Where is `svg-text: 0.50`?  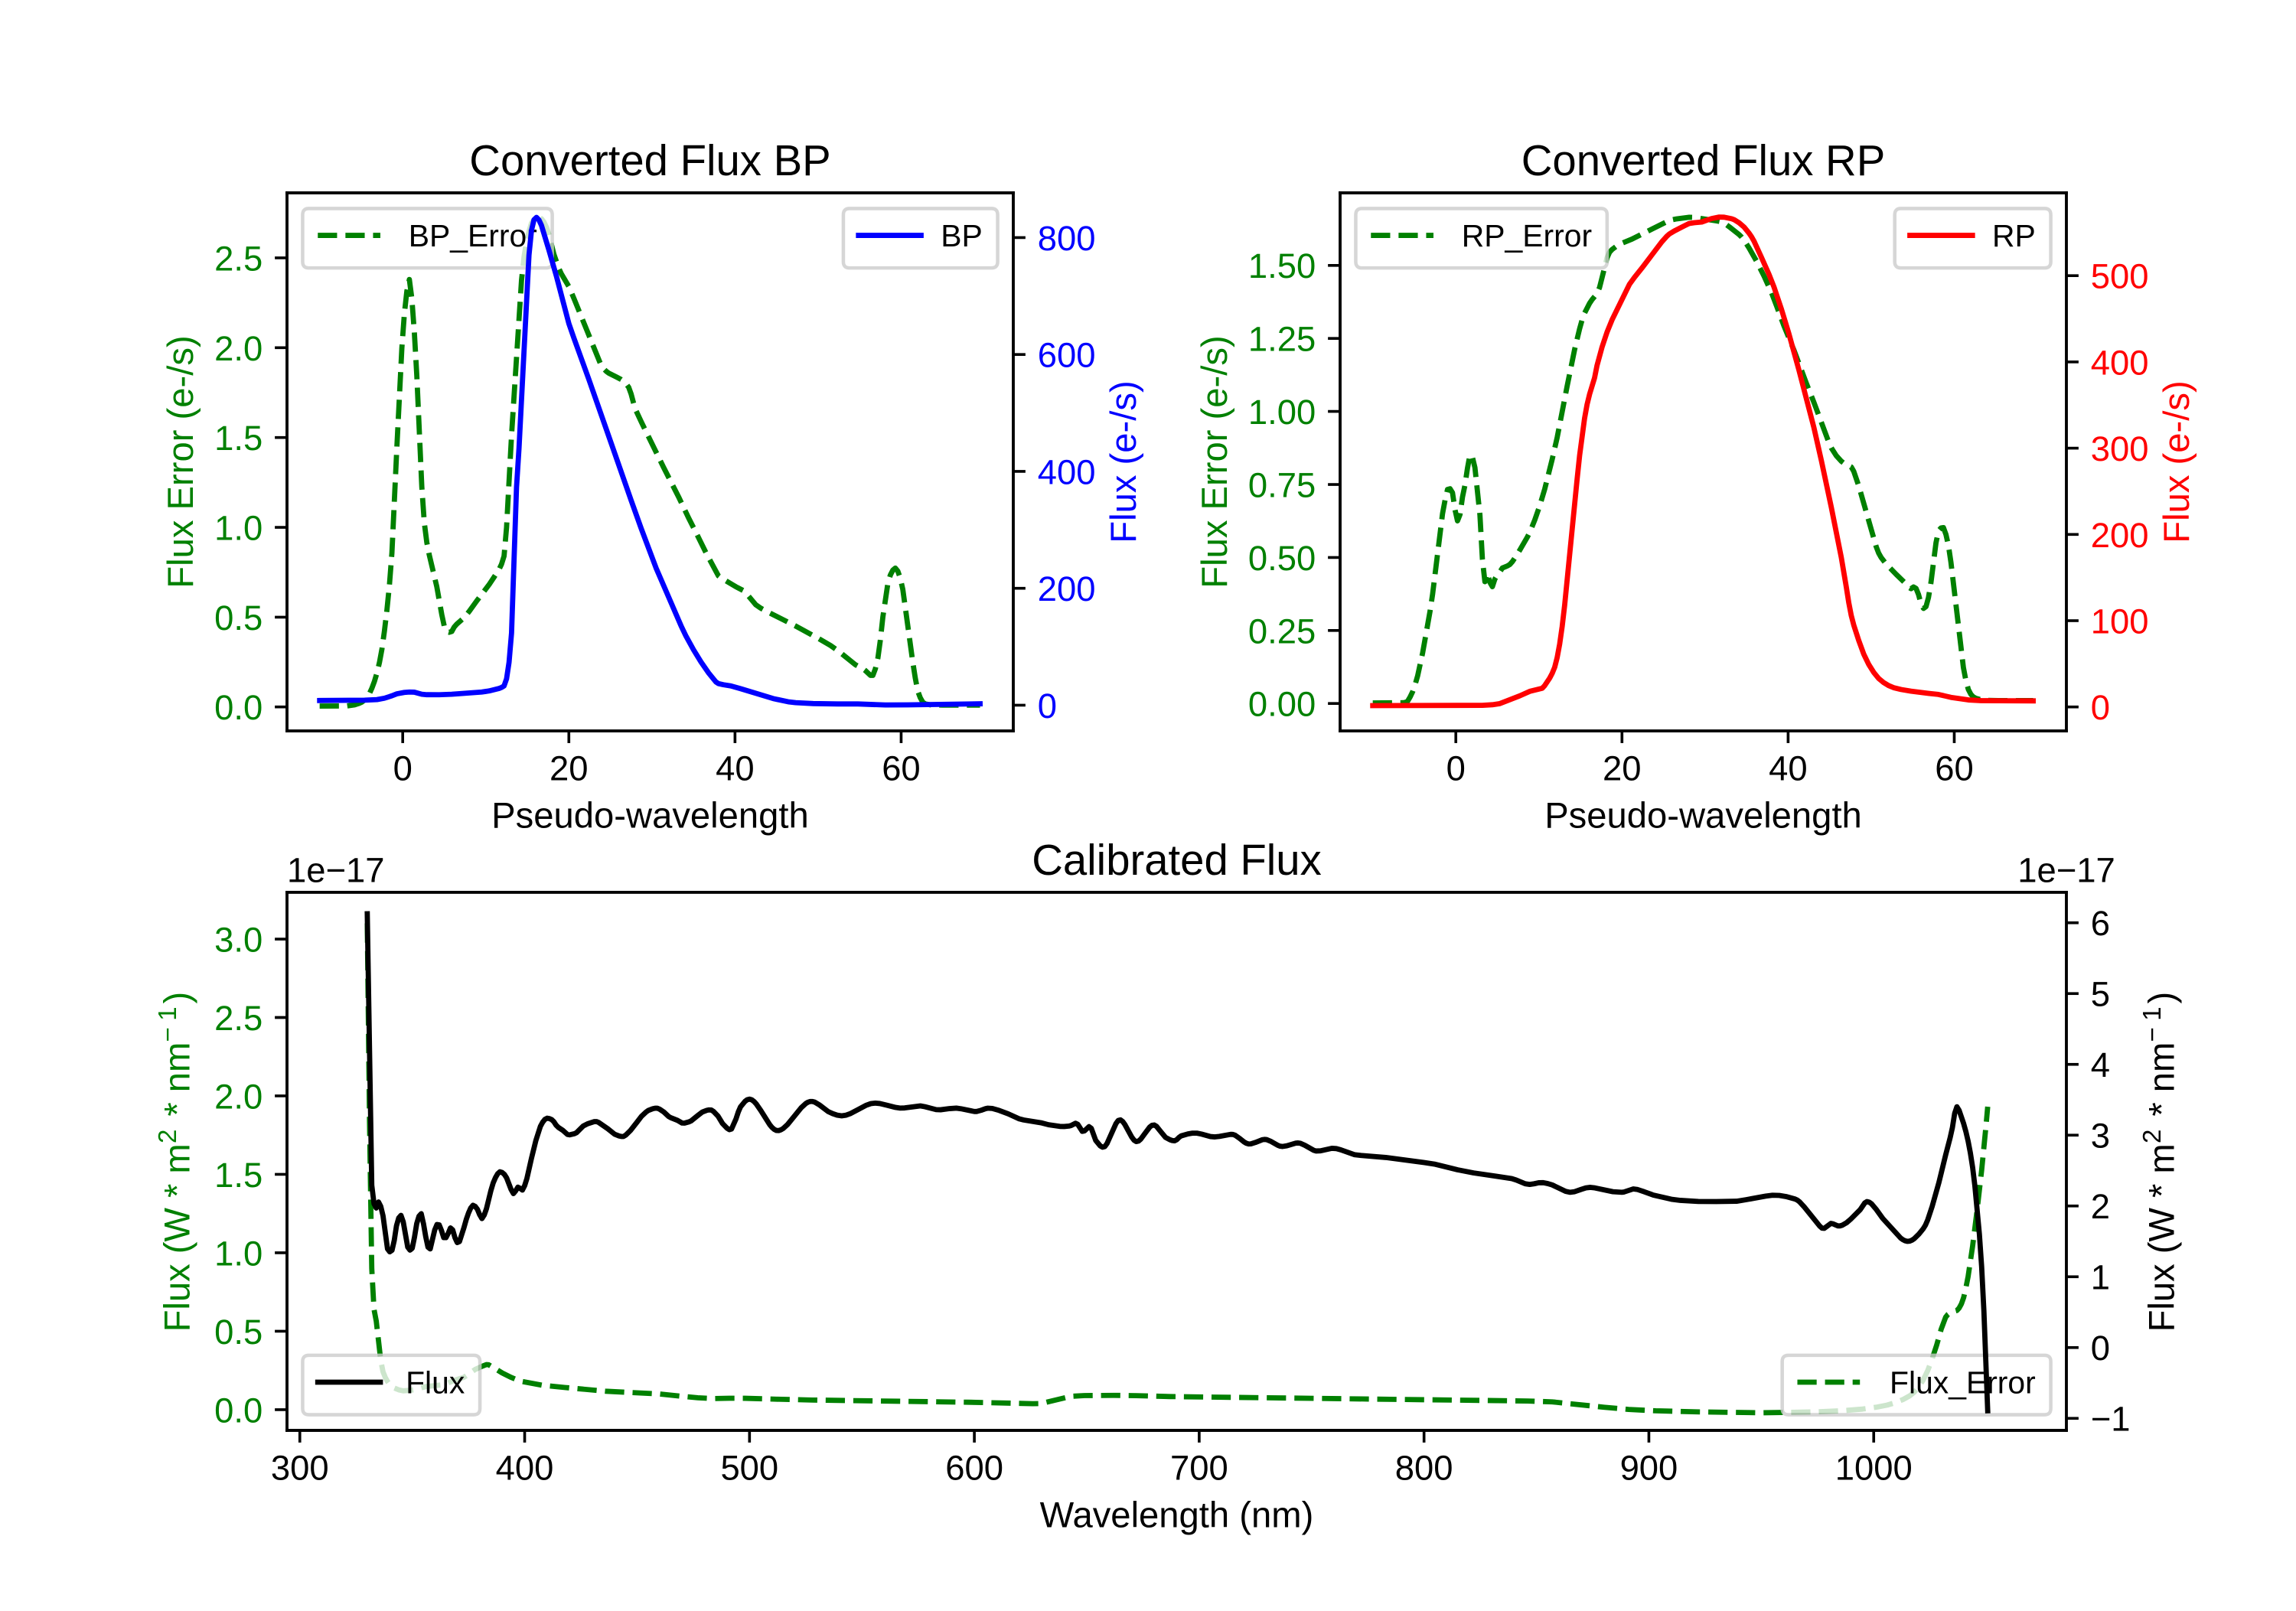 svg-text: 0.50 is located at coordinates (1282, 558).